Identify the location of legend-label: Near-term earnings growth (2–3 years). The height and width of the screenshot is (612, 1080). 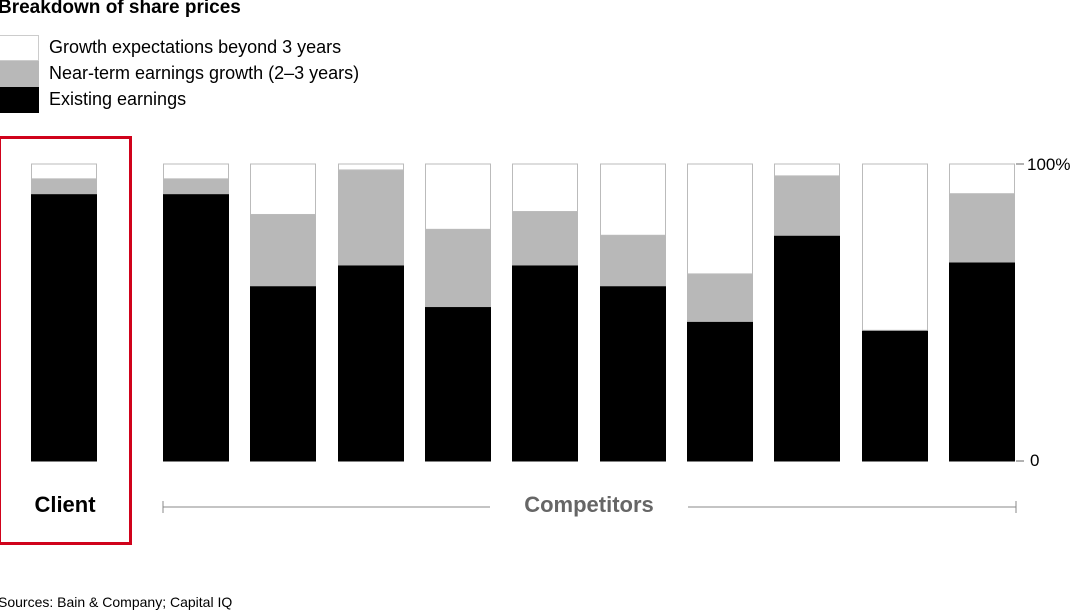
(204, 73).